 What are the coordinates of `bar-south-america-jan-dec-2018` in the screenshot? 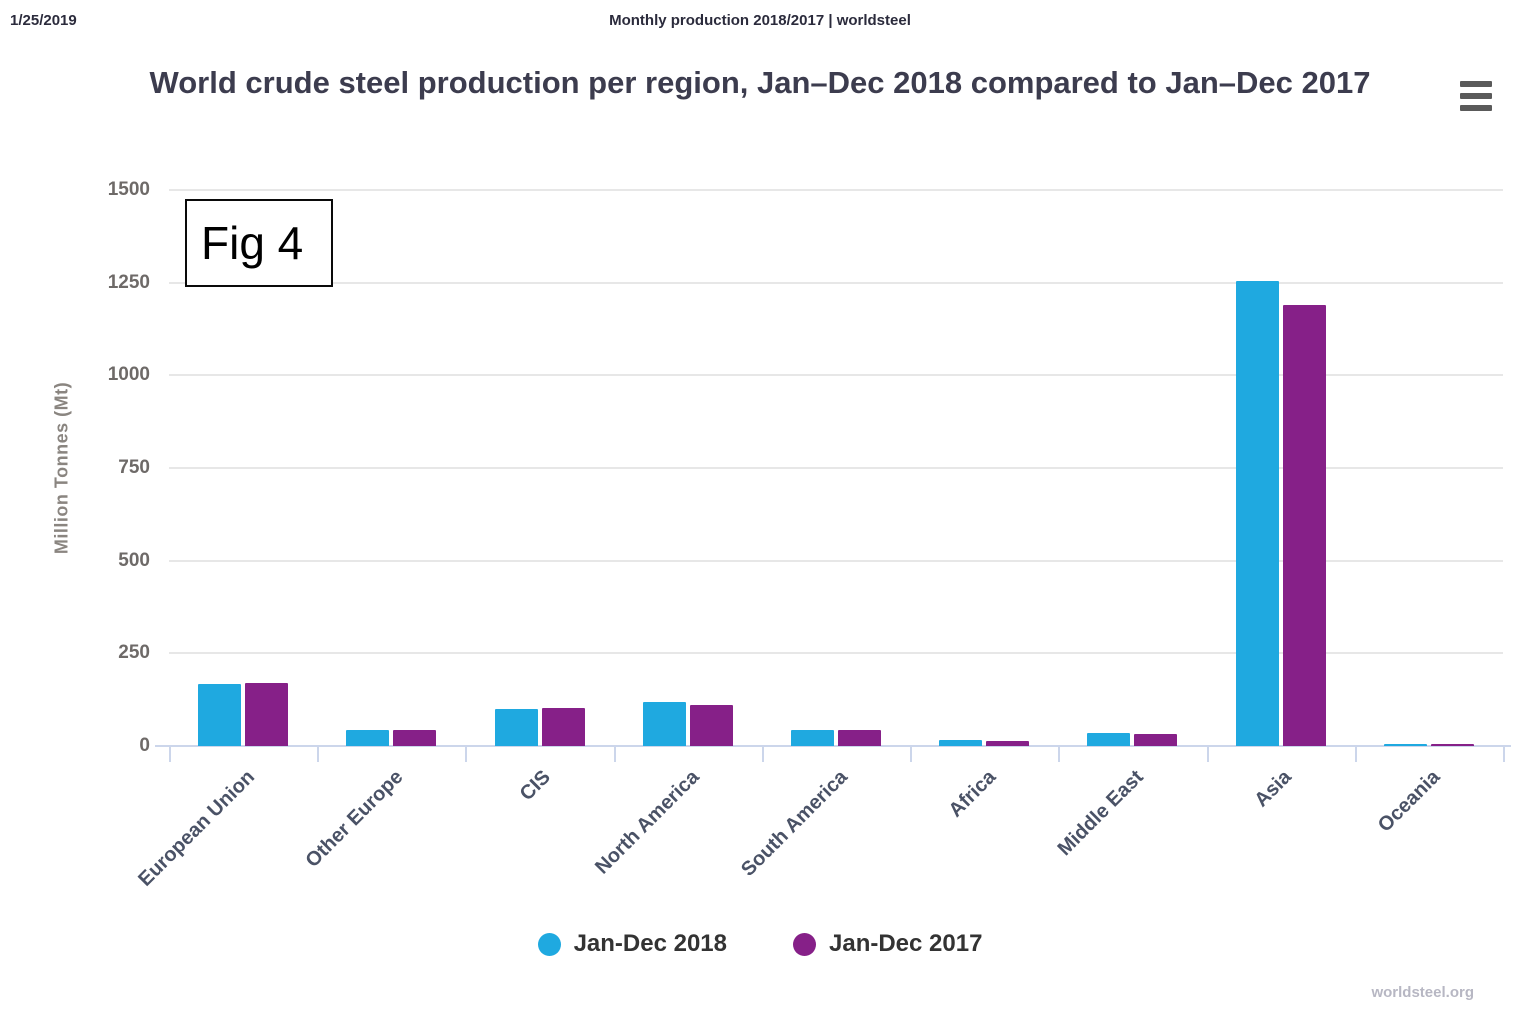 It's located at (812, 737).